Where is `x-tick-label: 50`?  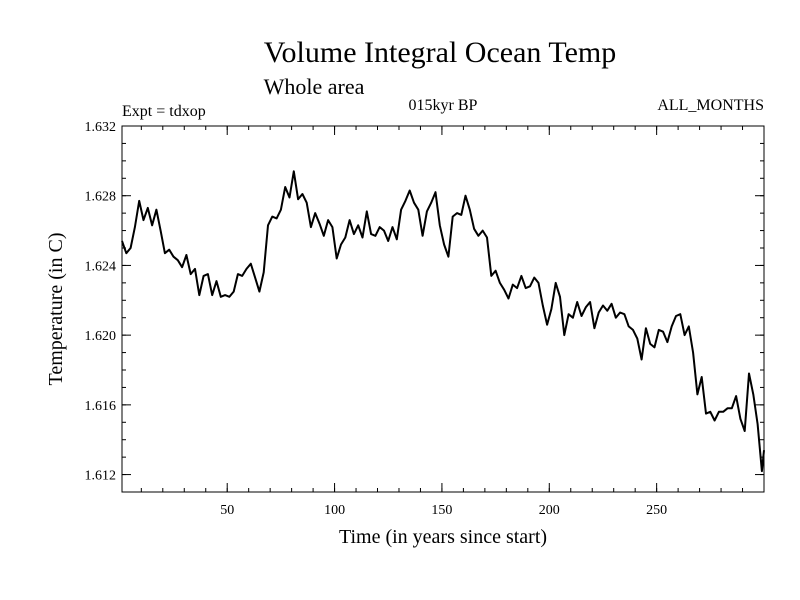
x-tick-label: 50 is located at coordinates (227, 510).